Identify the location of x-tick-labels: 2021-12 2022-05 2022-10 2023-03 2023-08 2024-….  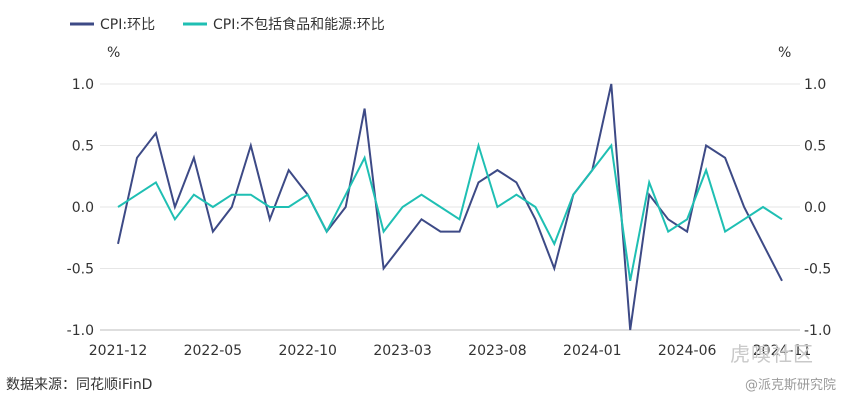
(450, 351).